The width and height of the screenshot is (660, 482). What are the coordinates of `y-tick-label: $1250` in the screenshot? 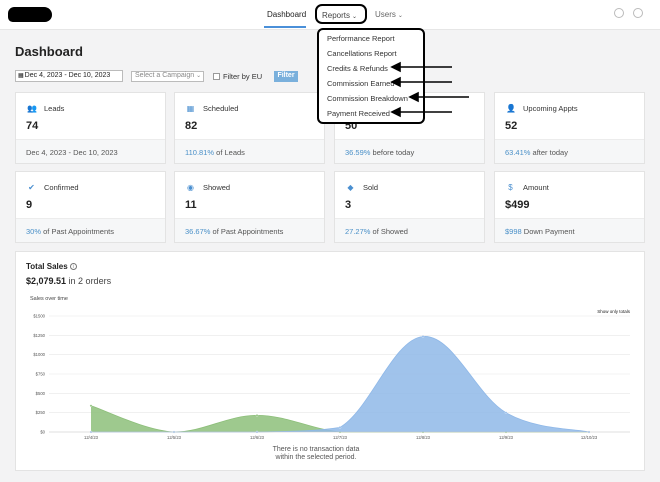 It's located at (39, 335).